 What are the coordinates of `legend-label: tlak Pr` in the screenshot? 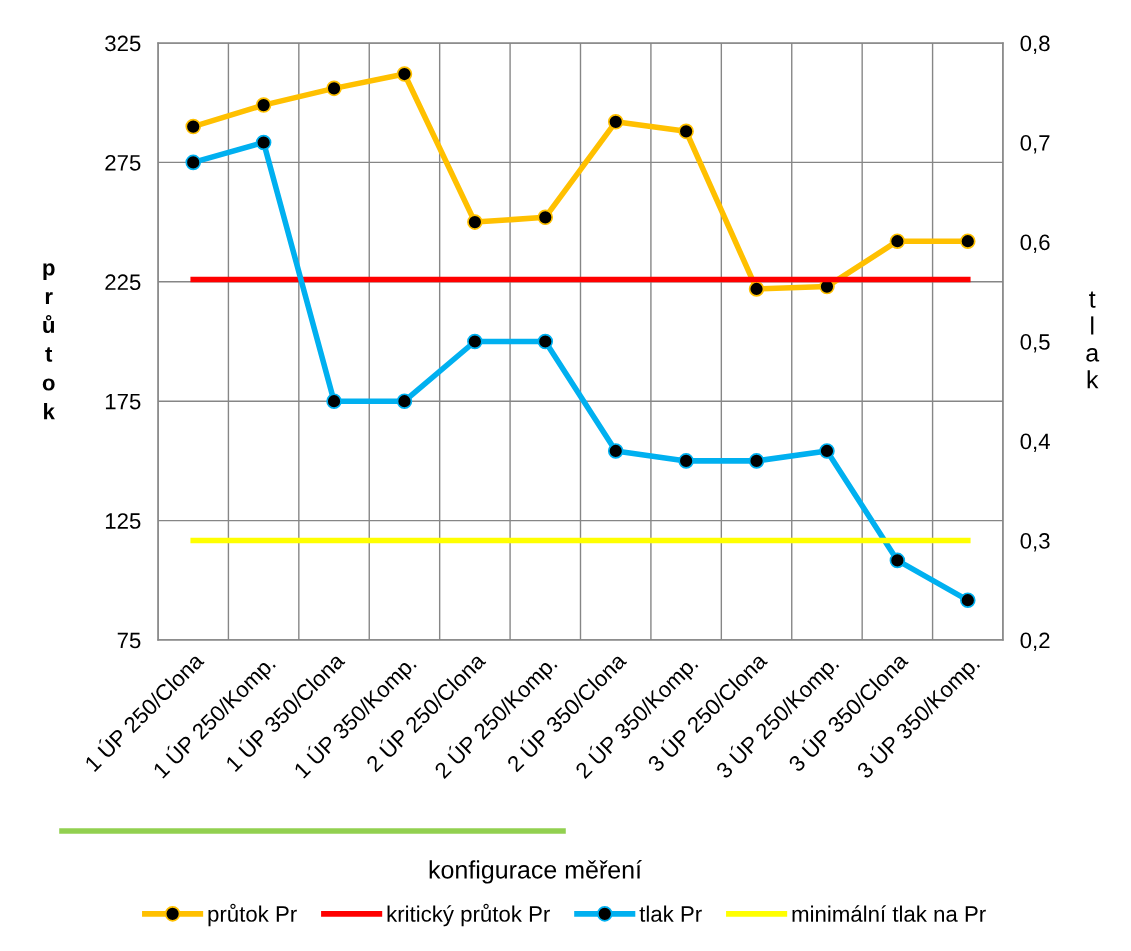 It's located at (670, 913).